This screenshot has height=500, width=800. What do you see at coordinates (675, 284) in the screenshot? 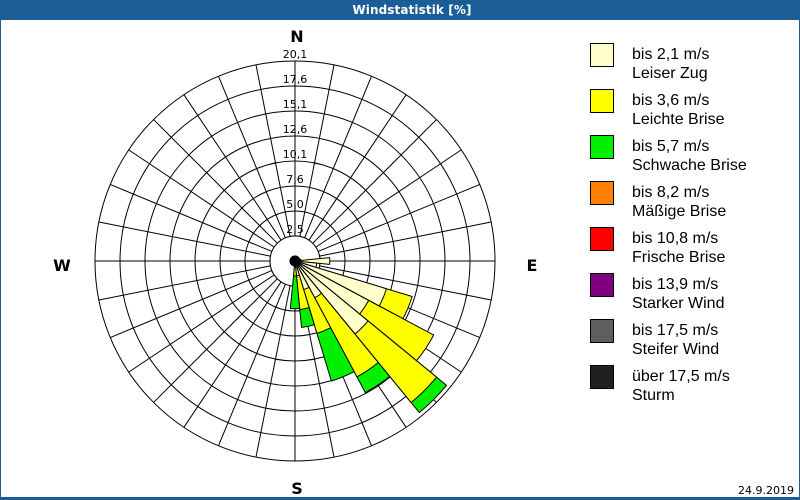
I see `legend-range: bis 13,9 m/s` at bounding box center [675, 284].